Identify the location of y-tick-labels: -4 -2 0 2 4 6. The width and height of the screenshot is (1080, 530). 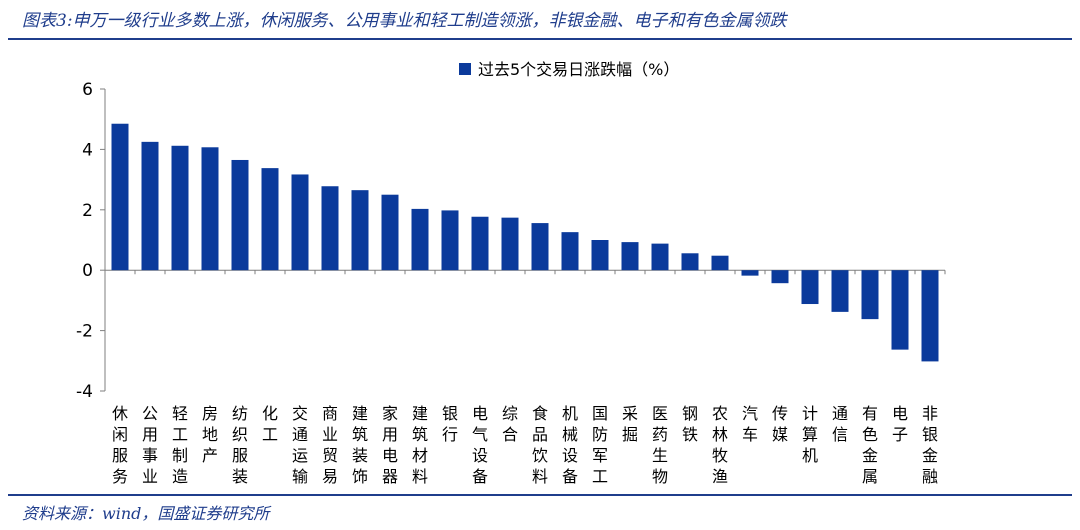
(84, 241).